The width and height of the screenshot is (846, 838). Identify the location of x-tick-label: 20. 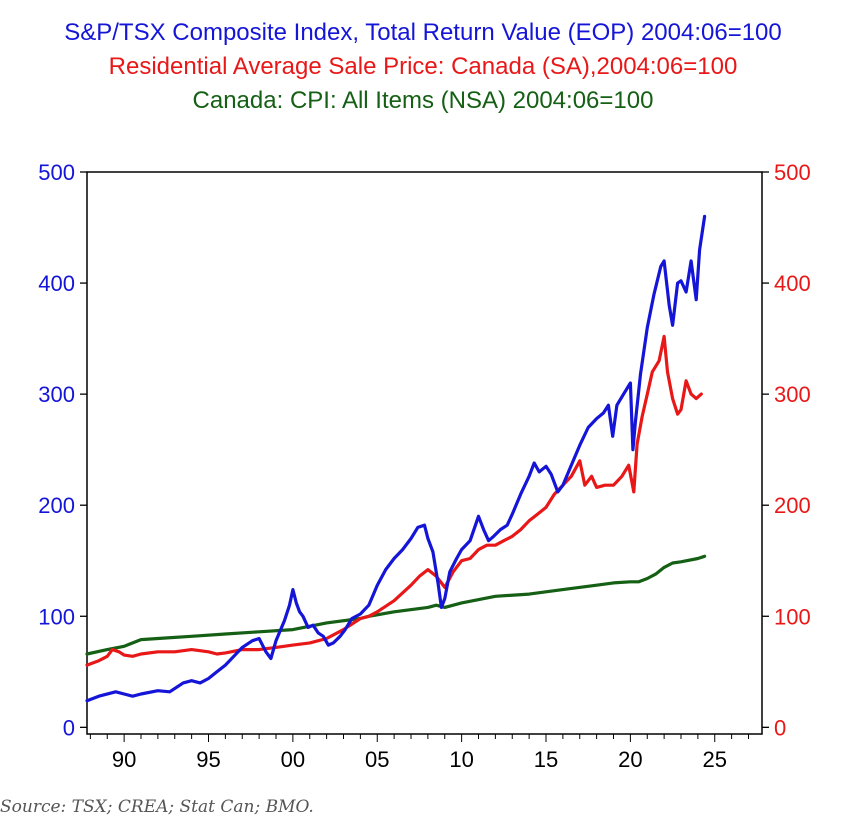
(630, 759).